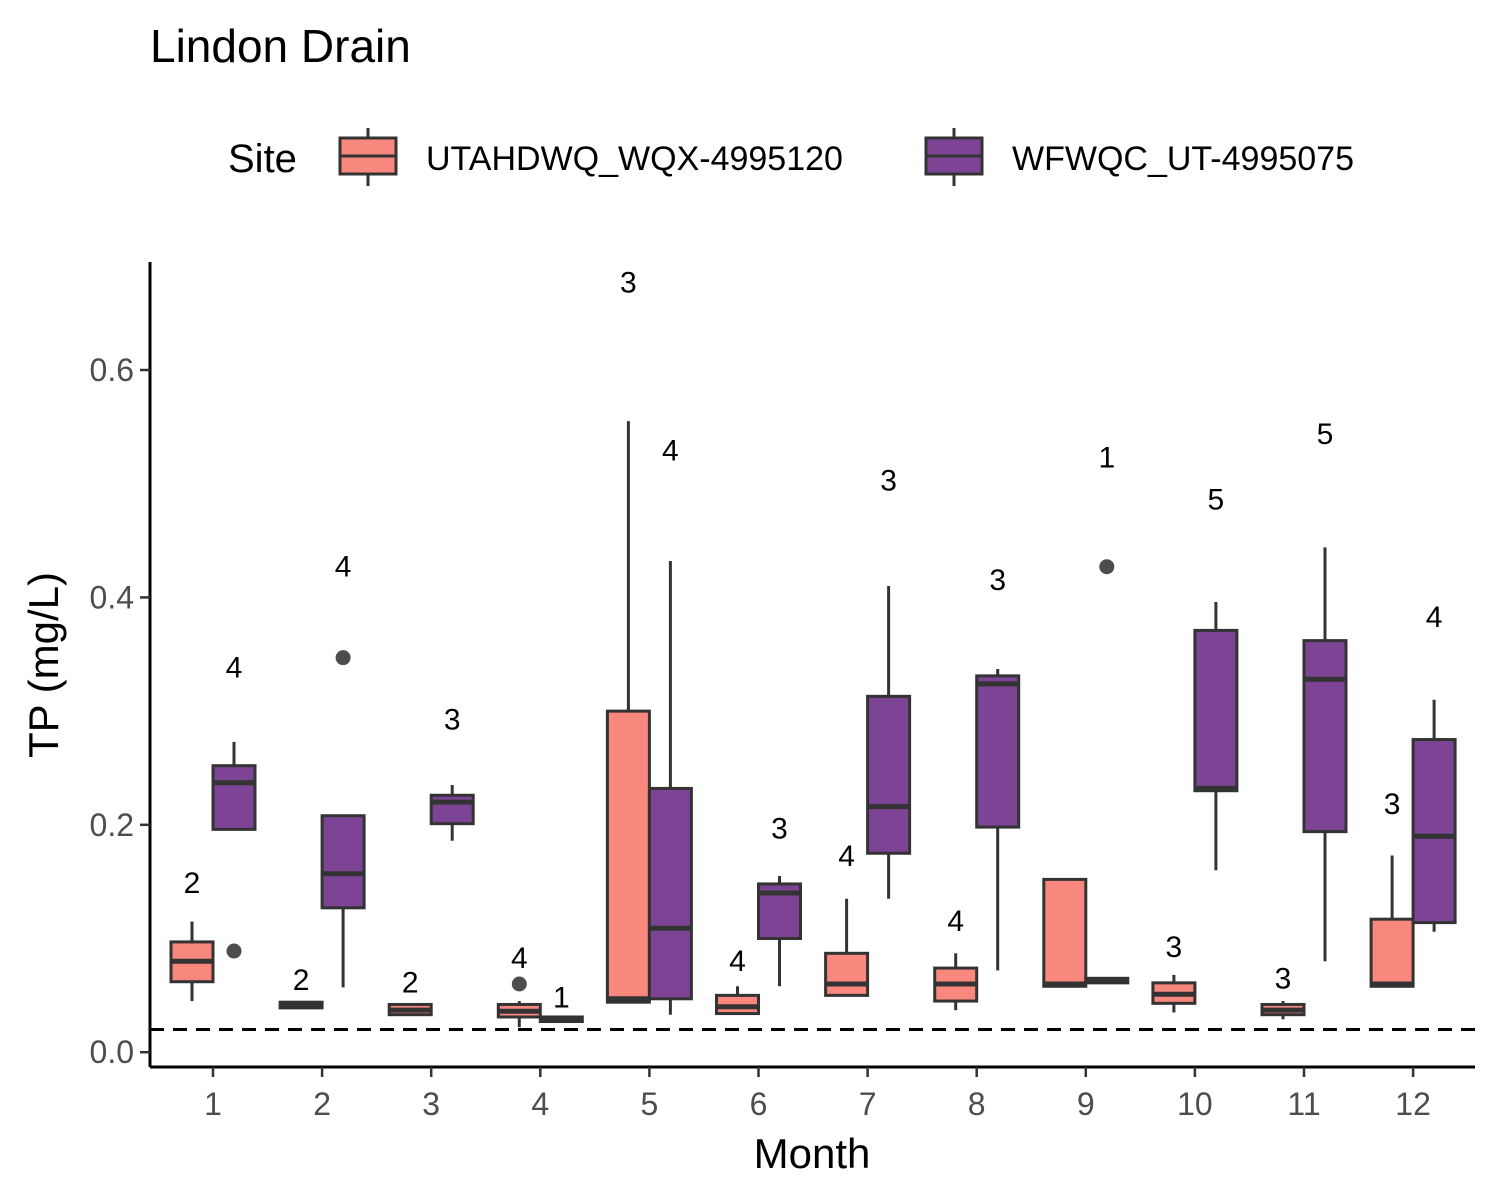 The height and width of the screenshot is (1200, 1500). I want to click on x-tick-label: 9, so click(1086, 1104).